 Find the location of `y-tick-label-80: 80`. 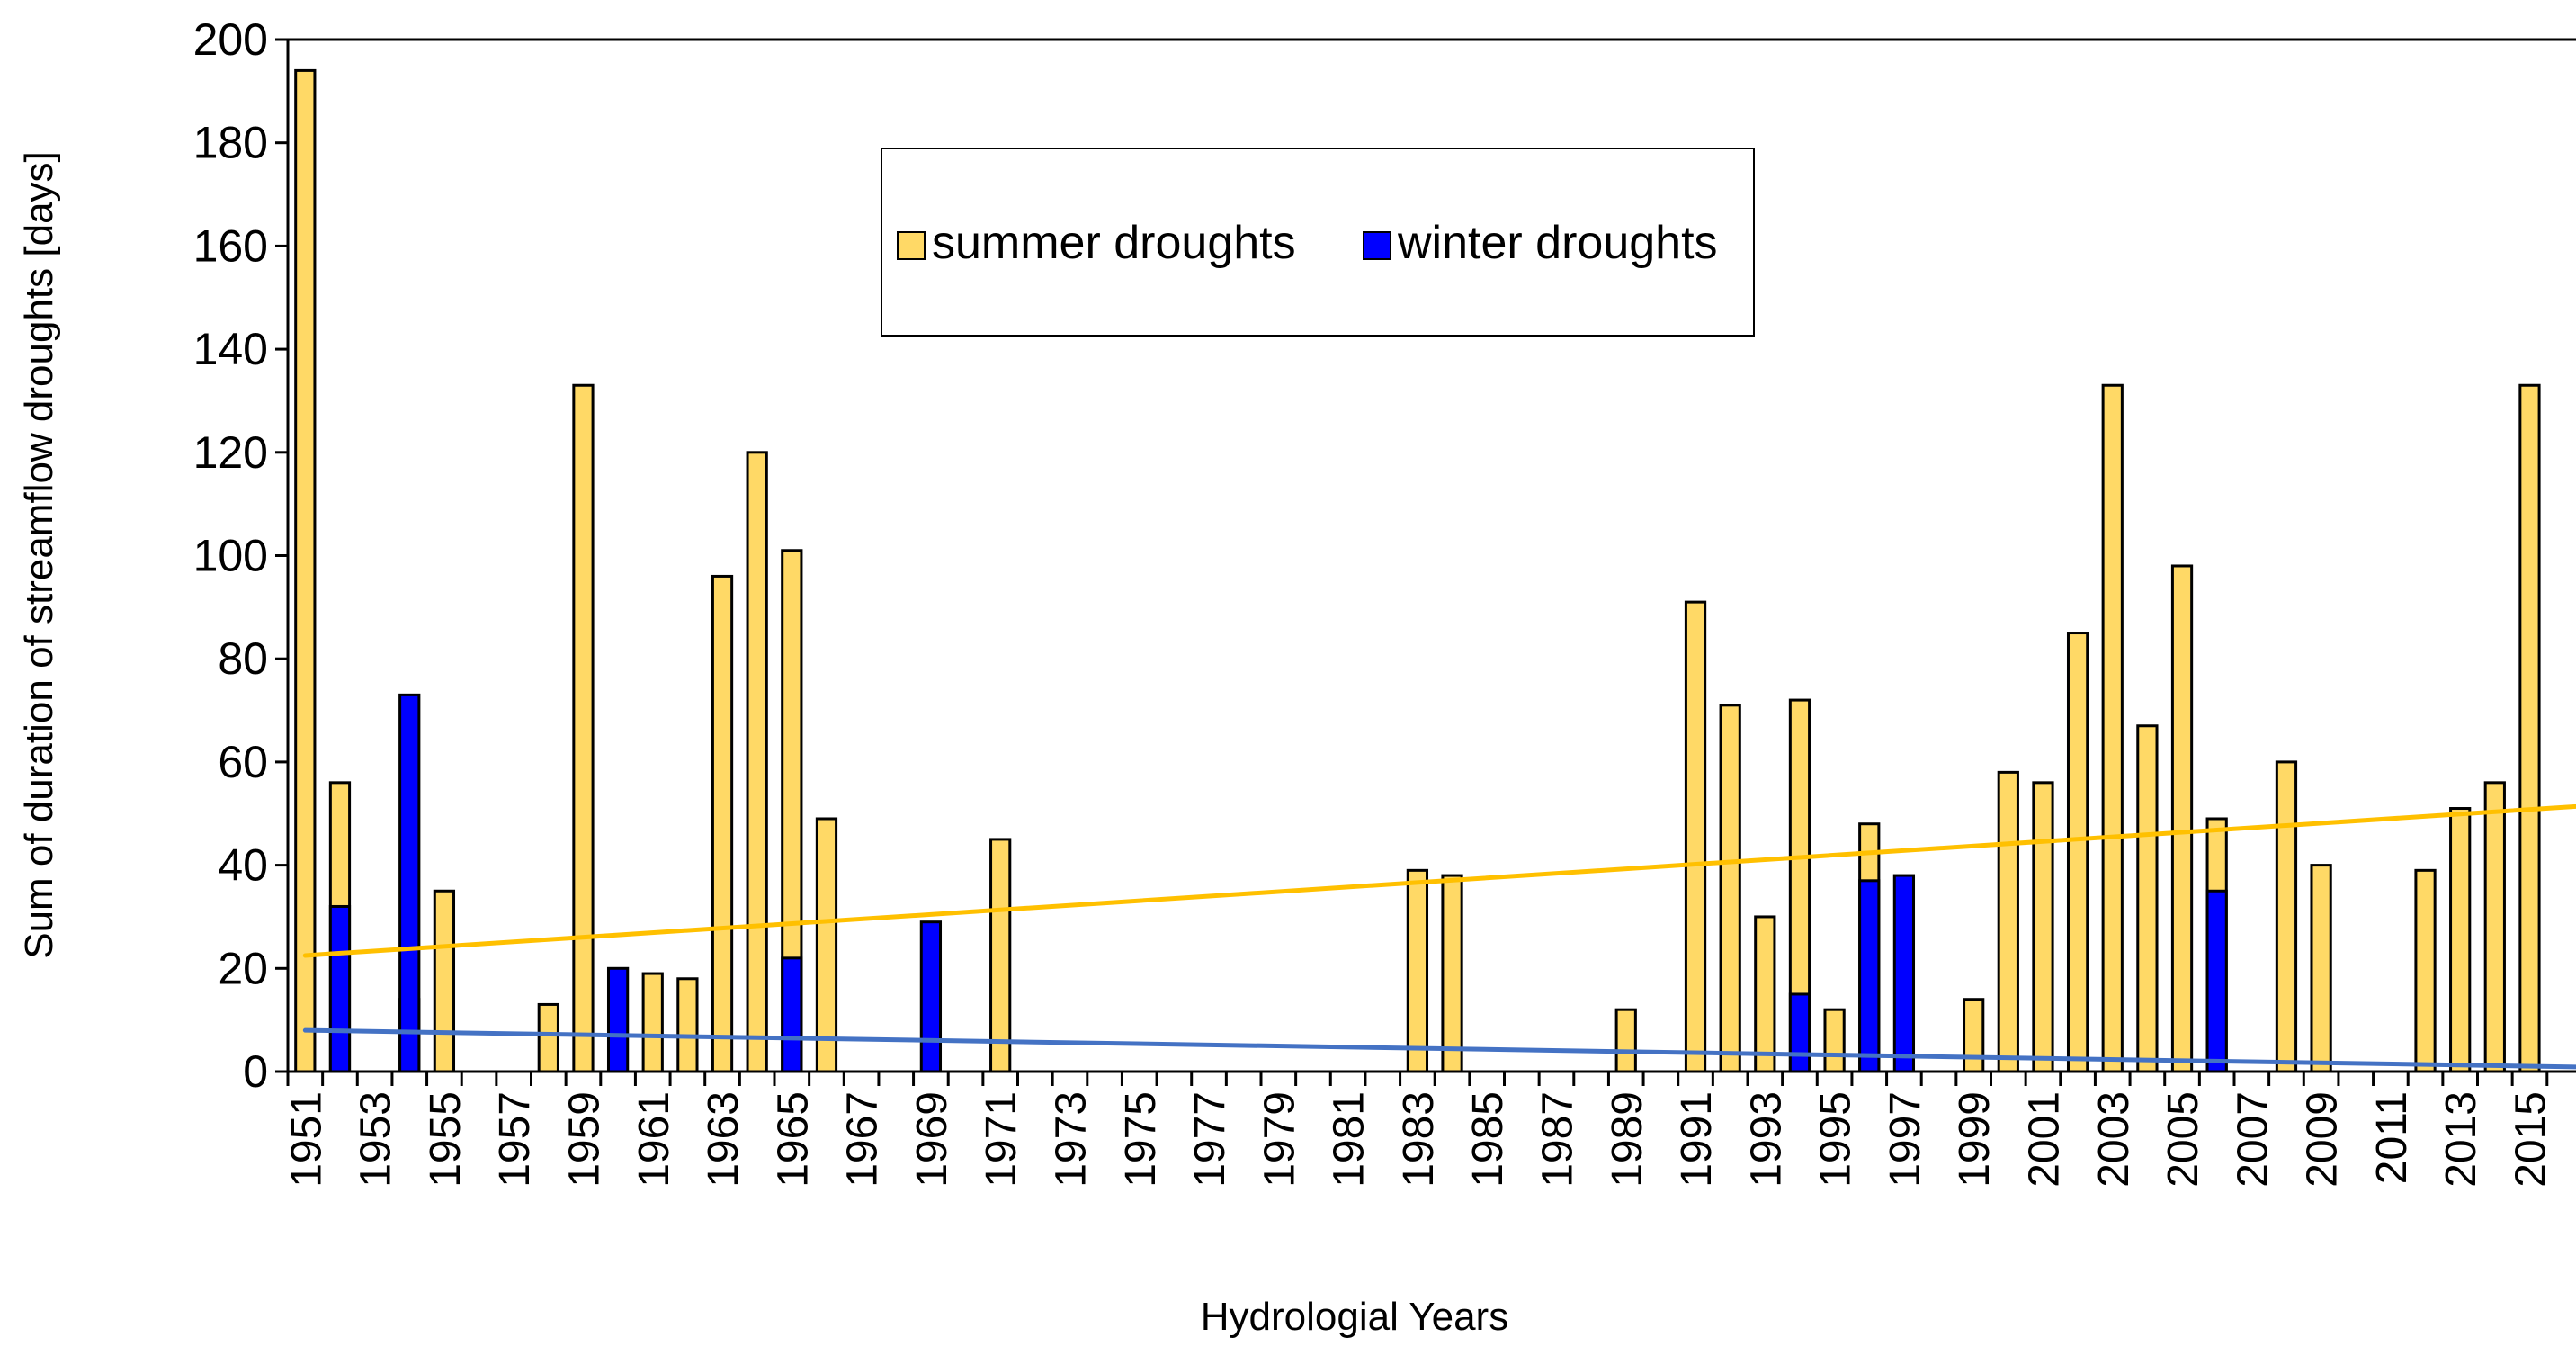

y-tick-label-80: 80 is located at coordinates (243, 658).